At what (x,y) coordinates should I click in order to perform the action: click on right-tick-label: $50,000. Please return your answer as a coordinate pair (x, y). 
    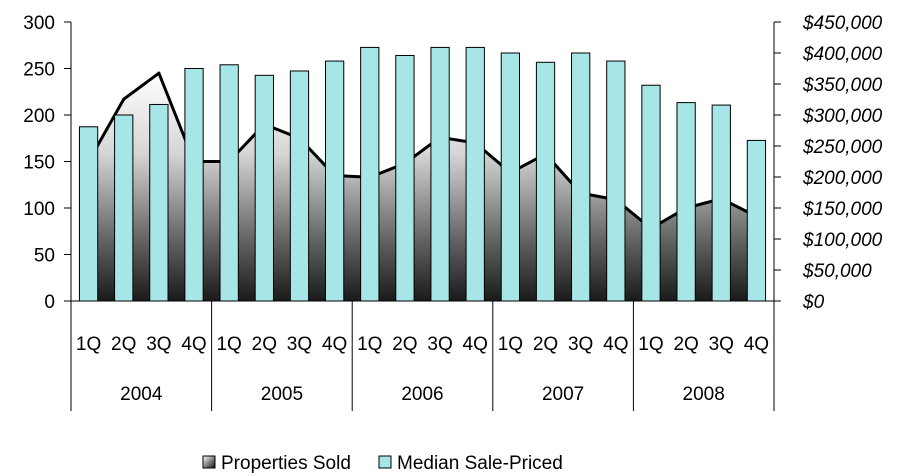
    Looking at the image, I should click on (837, 271).